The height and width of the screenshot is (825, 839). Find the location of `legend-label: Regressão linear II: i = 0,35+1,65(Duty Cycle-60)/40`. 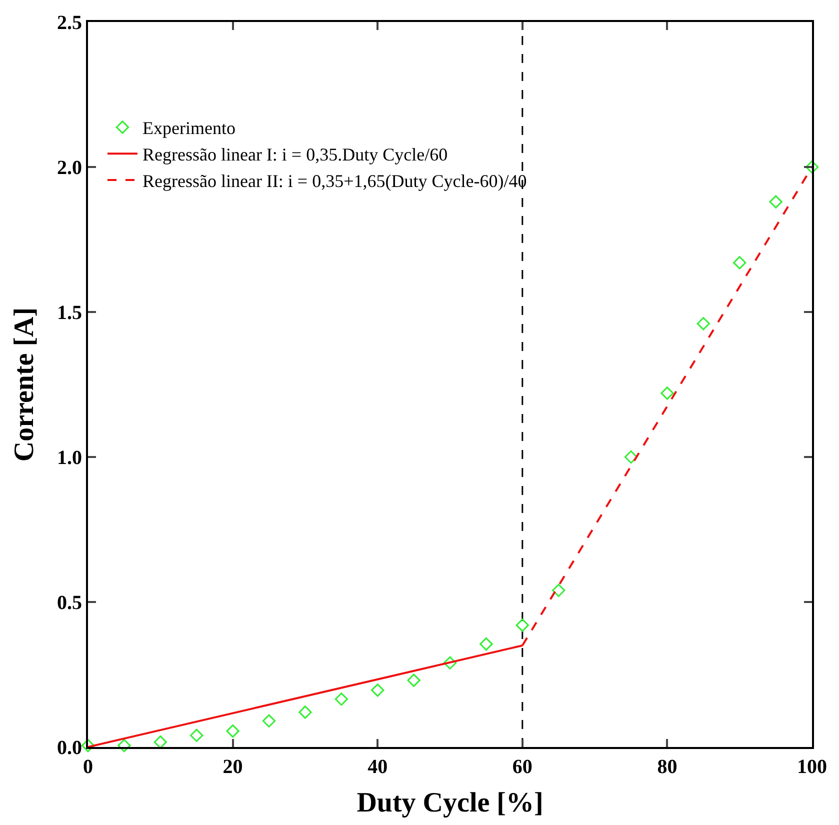

legend-label: Regressão linear II: i = 0,35+1,65(Duty Cycle-60)/40 is located at coordinates (334, 181).